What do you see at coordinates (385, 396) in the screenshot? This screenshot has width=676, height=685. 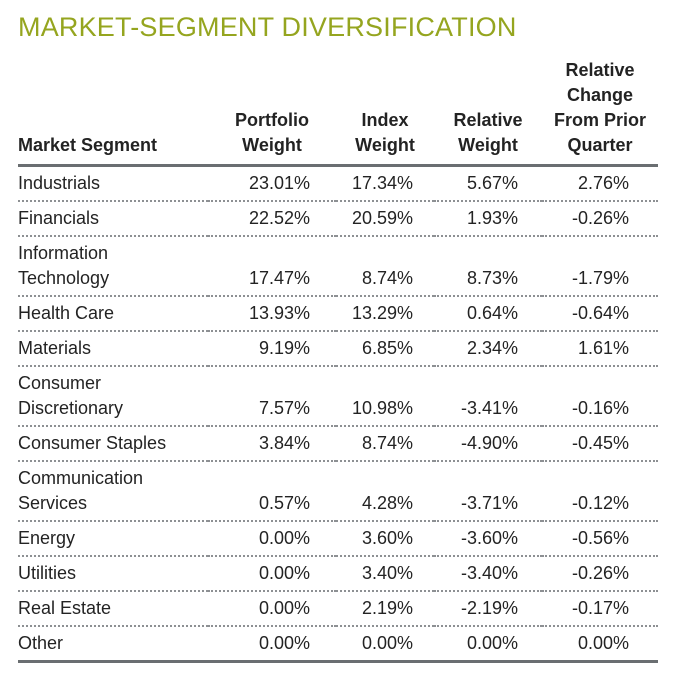 I see `index-weight-value: 10.98%` at bounding box center [385, 396].